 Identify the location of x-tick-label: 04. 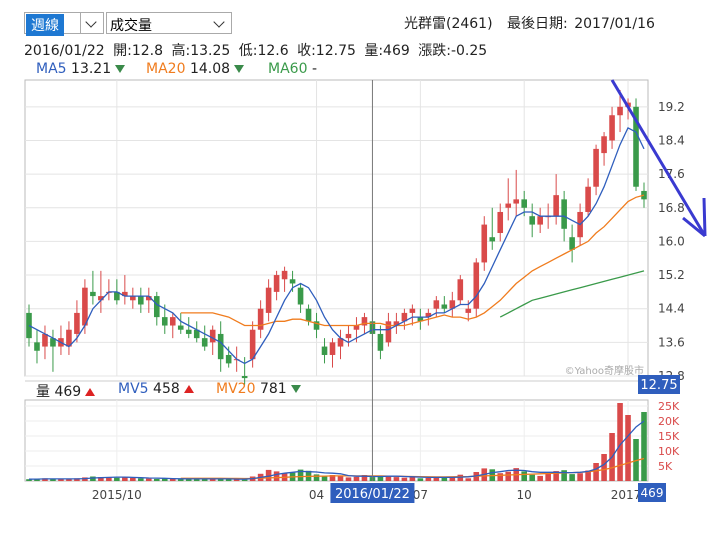
(316, 495).